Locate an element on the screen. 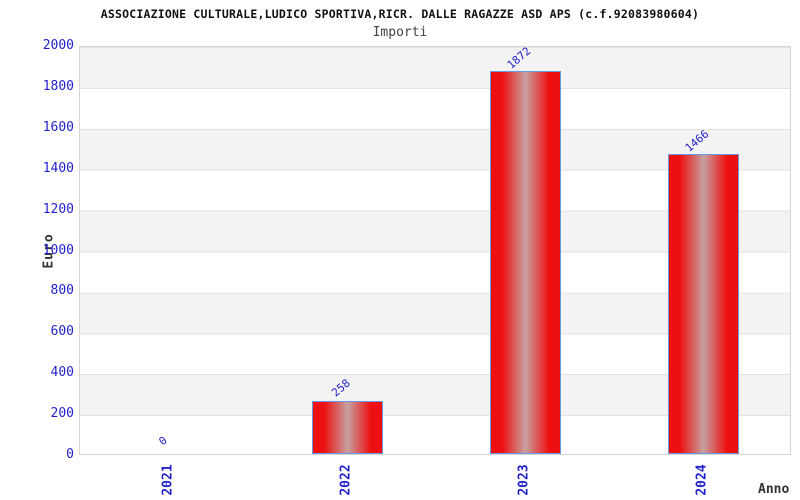 The image size is (800, 500). y-tick-label: 1800 is located at coordinates (58, 86).